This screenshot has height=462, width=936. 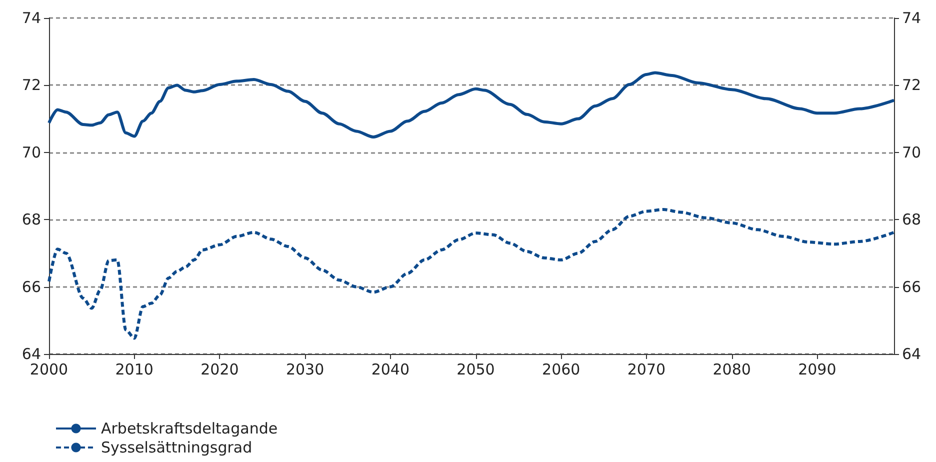 I want to click on x-tick-label: 2060, so click(x=561, y=369).